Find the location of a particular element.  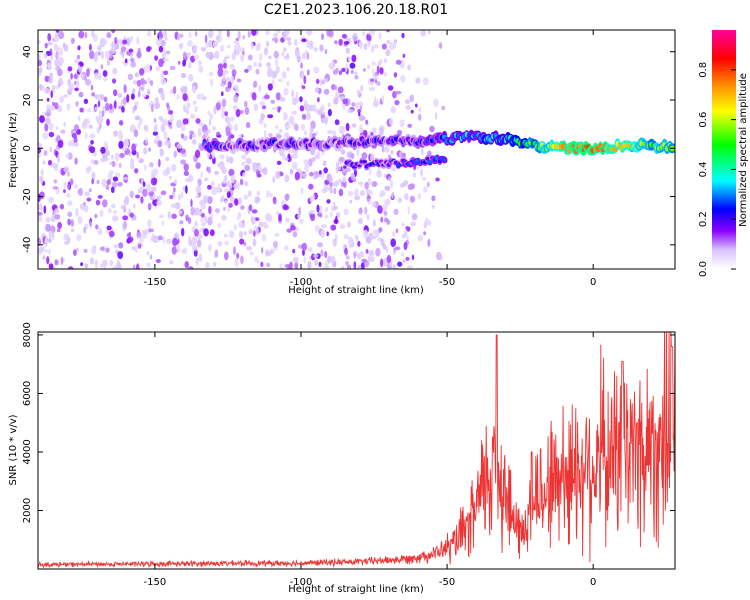

spectrogram-x-tick-label: -50 is located at coordinates (447, 282).